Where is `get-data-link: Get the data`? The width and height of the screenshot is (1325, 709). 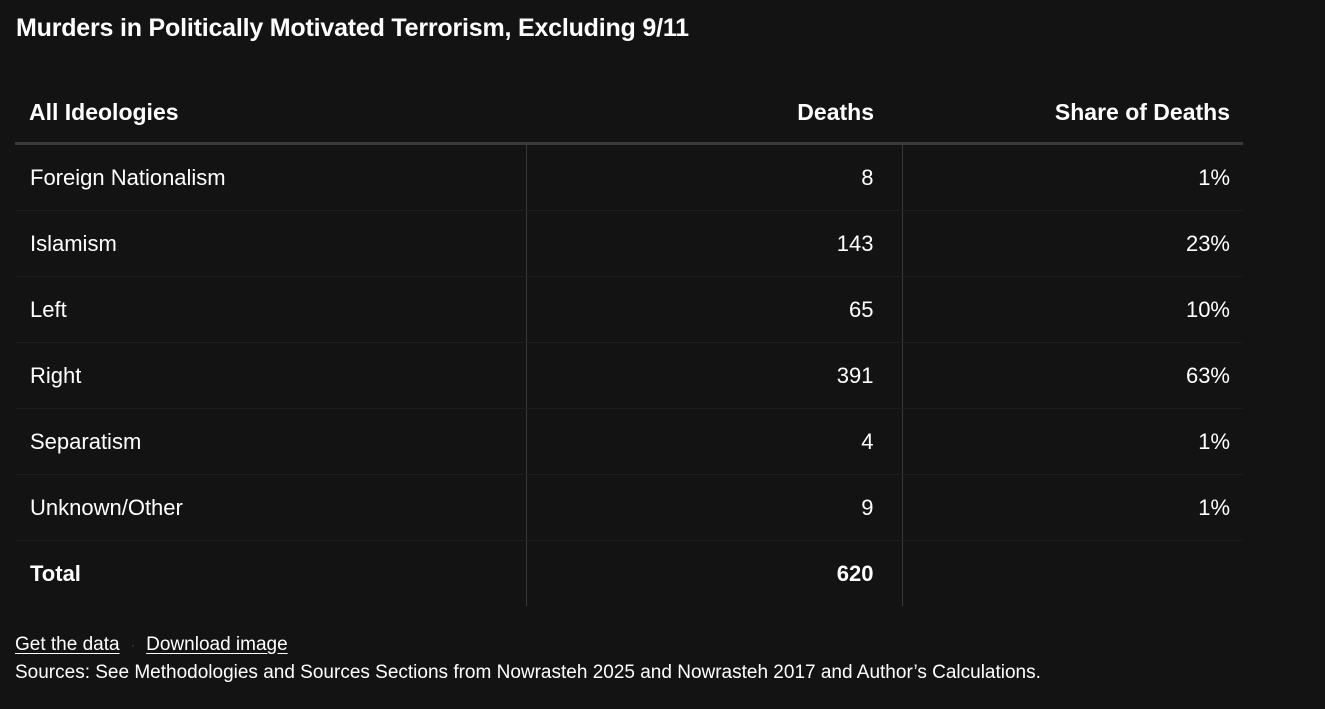 get-data-link: Get the data is located at coordinates (67, 644).